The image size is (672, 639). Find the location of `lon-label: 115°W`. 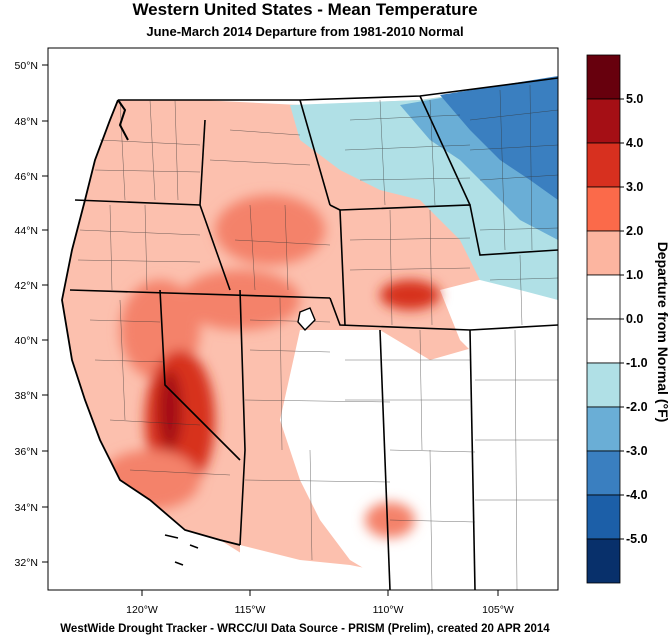

lon-label: 115°W is located at coordinates (250, 610).